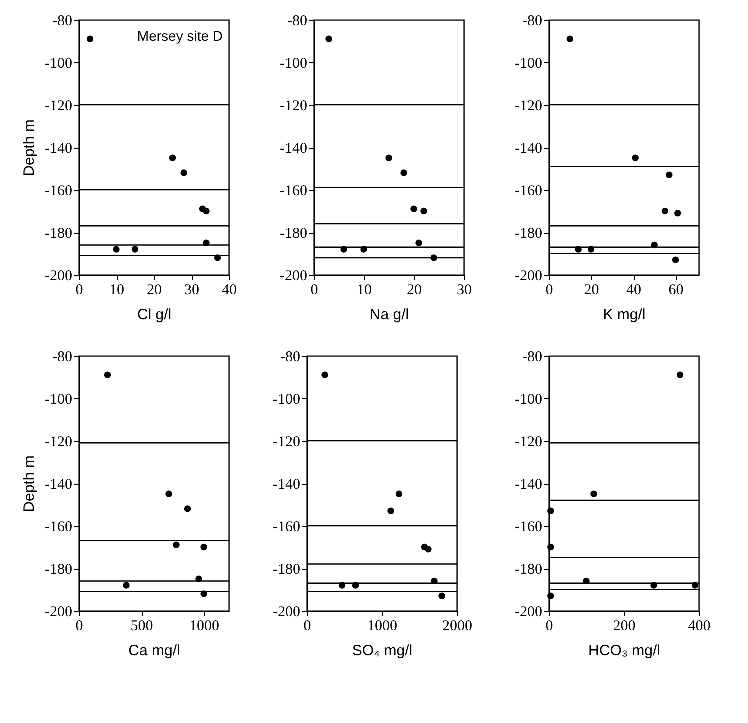 This screenshot has width=748, height=723. I want to click on x-tick-label: 60, so click(676, 290).